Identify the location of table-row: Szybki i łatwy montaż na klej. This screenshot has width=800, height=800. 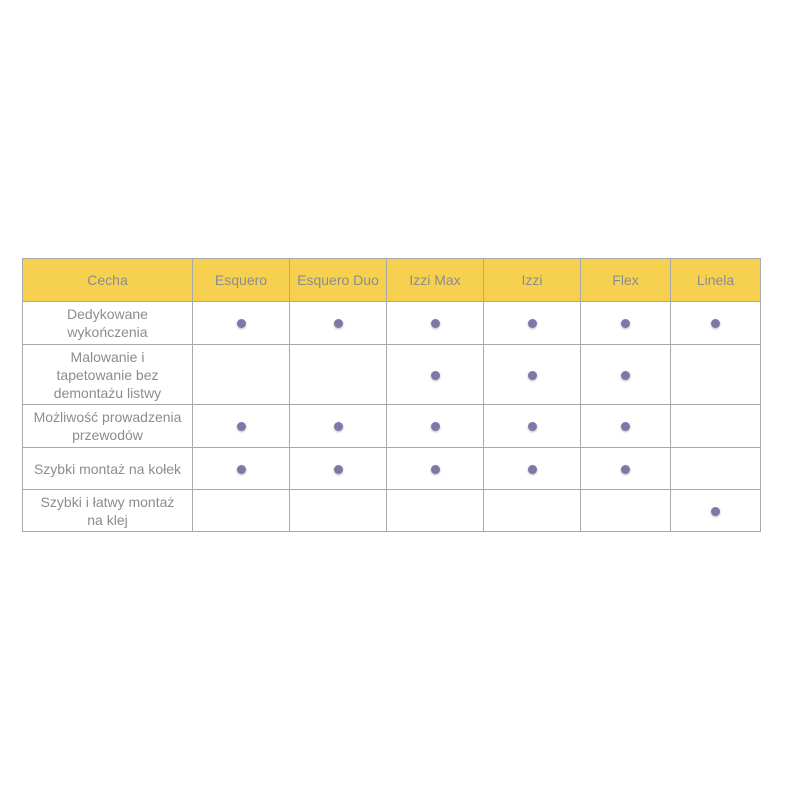
(391, 510).